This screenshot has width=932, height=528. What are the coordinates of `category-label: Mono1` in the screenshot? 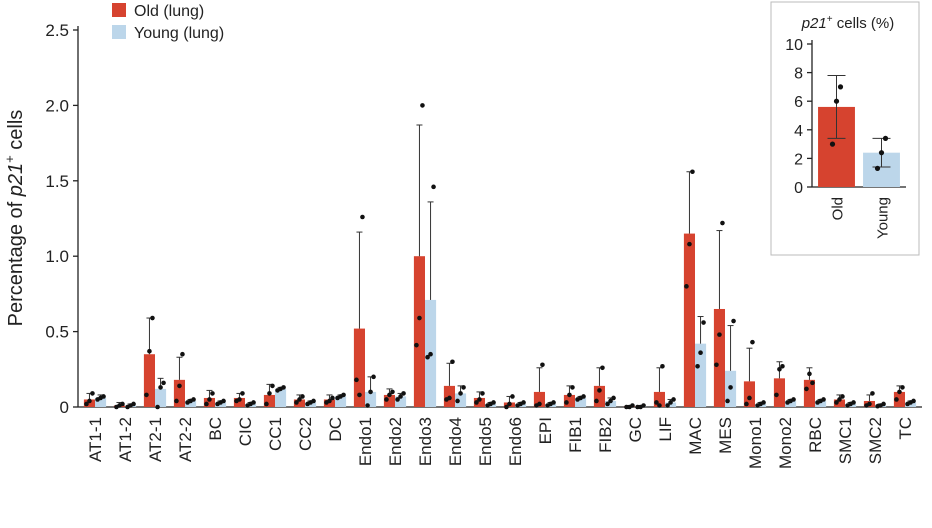 It's located at (755, 443).